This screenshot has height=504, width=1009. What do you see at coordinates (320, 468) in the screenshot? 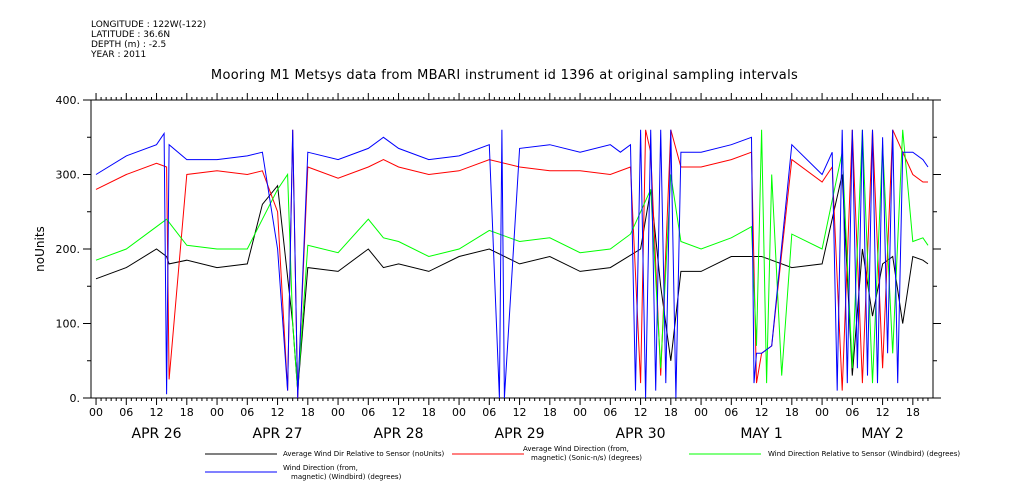
I see `legend-label-4: Wind Direction (from,` at bounding box center [320, 468].